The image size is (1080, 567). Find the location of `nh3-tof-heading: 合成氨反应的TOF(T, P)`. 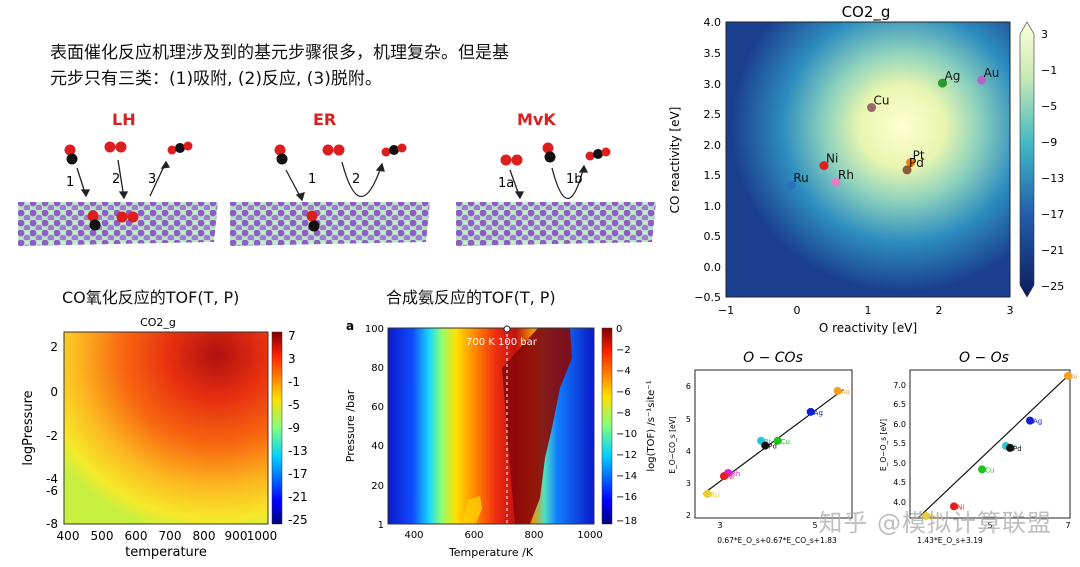

nh3-tof-heading: 合成氨反应的TOF(T, P) is located at coordinates (471, 297).